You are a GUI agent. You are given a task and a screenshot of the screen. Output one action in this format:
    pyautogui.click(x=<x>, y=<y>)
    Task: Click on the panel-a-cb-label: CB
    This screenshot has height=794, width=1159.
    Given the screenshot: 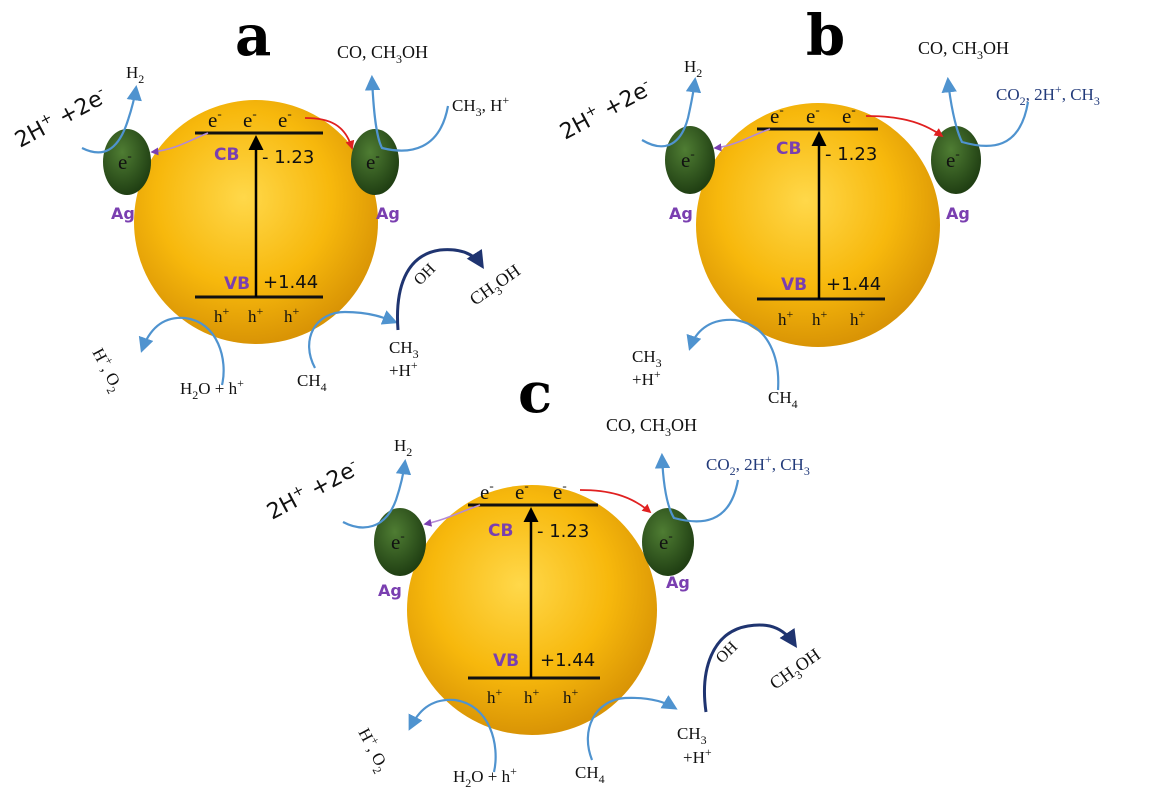 What is the action you would take?
    pyautogui.click(x=226, y=155)
    